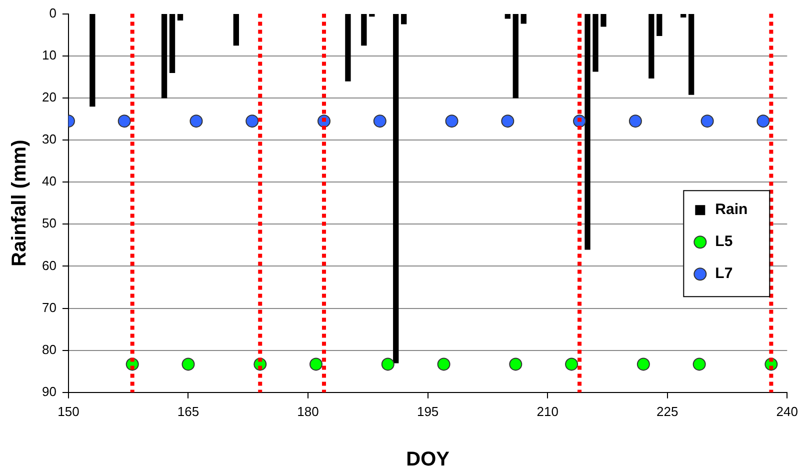 This screenshot has height=476, width=804. I want to click on legend-label: Rain, so click(731, 209).